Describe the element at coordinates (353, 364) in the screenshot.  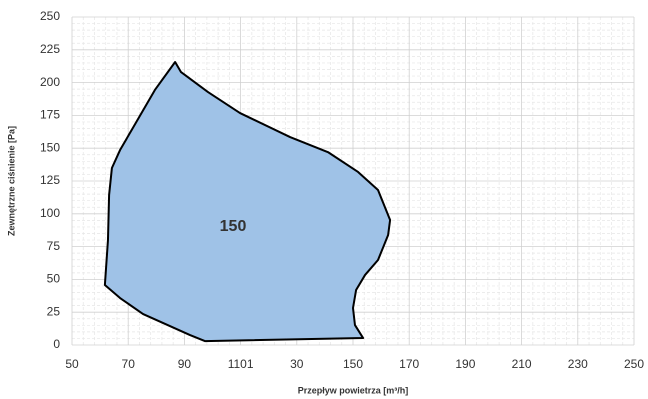
I see `x-tick-label: 150` at that location.